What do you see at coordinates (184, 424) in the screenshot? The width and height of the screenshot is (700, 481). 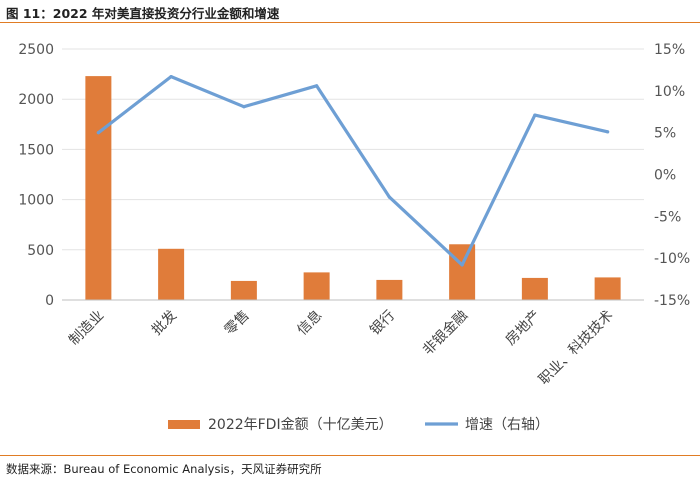 I see `legend-bar-swatch` at bounding box center [184, 424].